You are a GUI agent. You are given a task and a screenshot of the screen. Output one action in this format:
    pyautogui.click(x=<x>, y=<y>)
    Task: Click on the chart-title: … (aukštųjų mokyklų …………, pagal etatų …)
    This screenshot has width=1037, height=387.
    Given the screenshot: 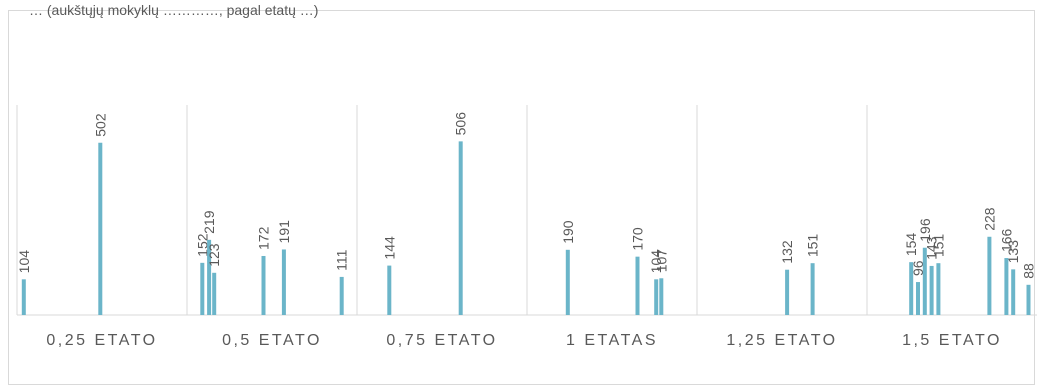 What is the action you would take?
    pyautogui.click(x=174, y=10)
    